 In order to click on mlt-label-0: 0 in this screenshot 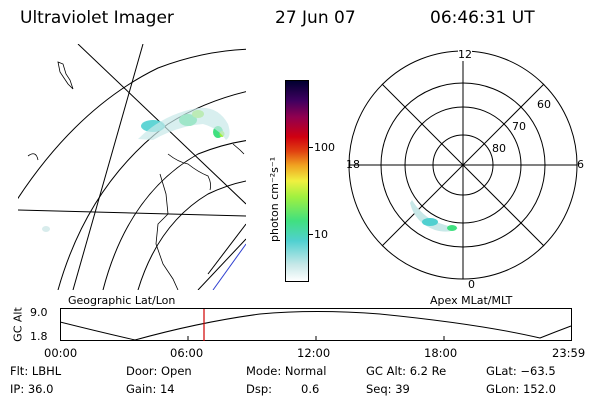, I will do `click(471, 284)`.